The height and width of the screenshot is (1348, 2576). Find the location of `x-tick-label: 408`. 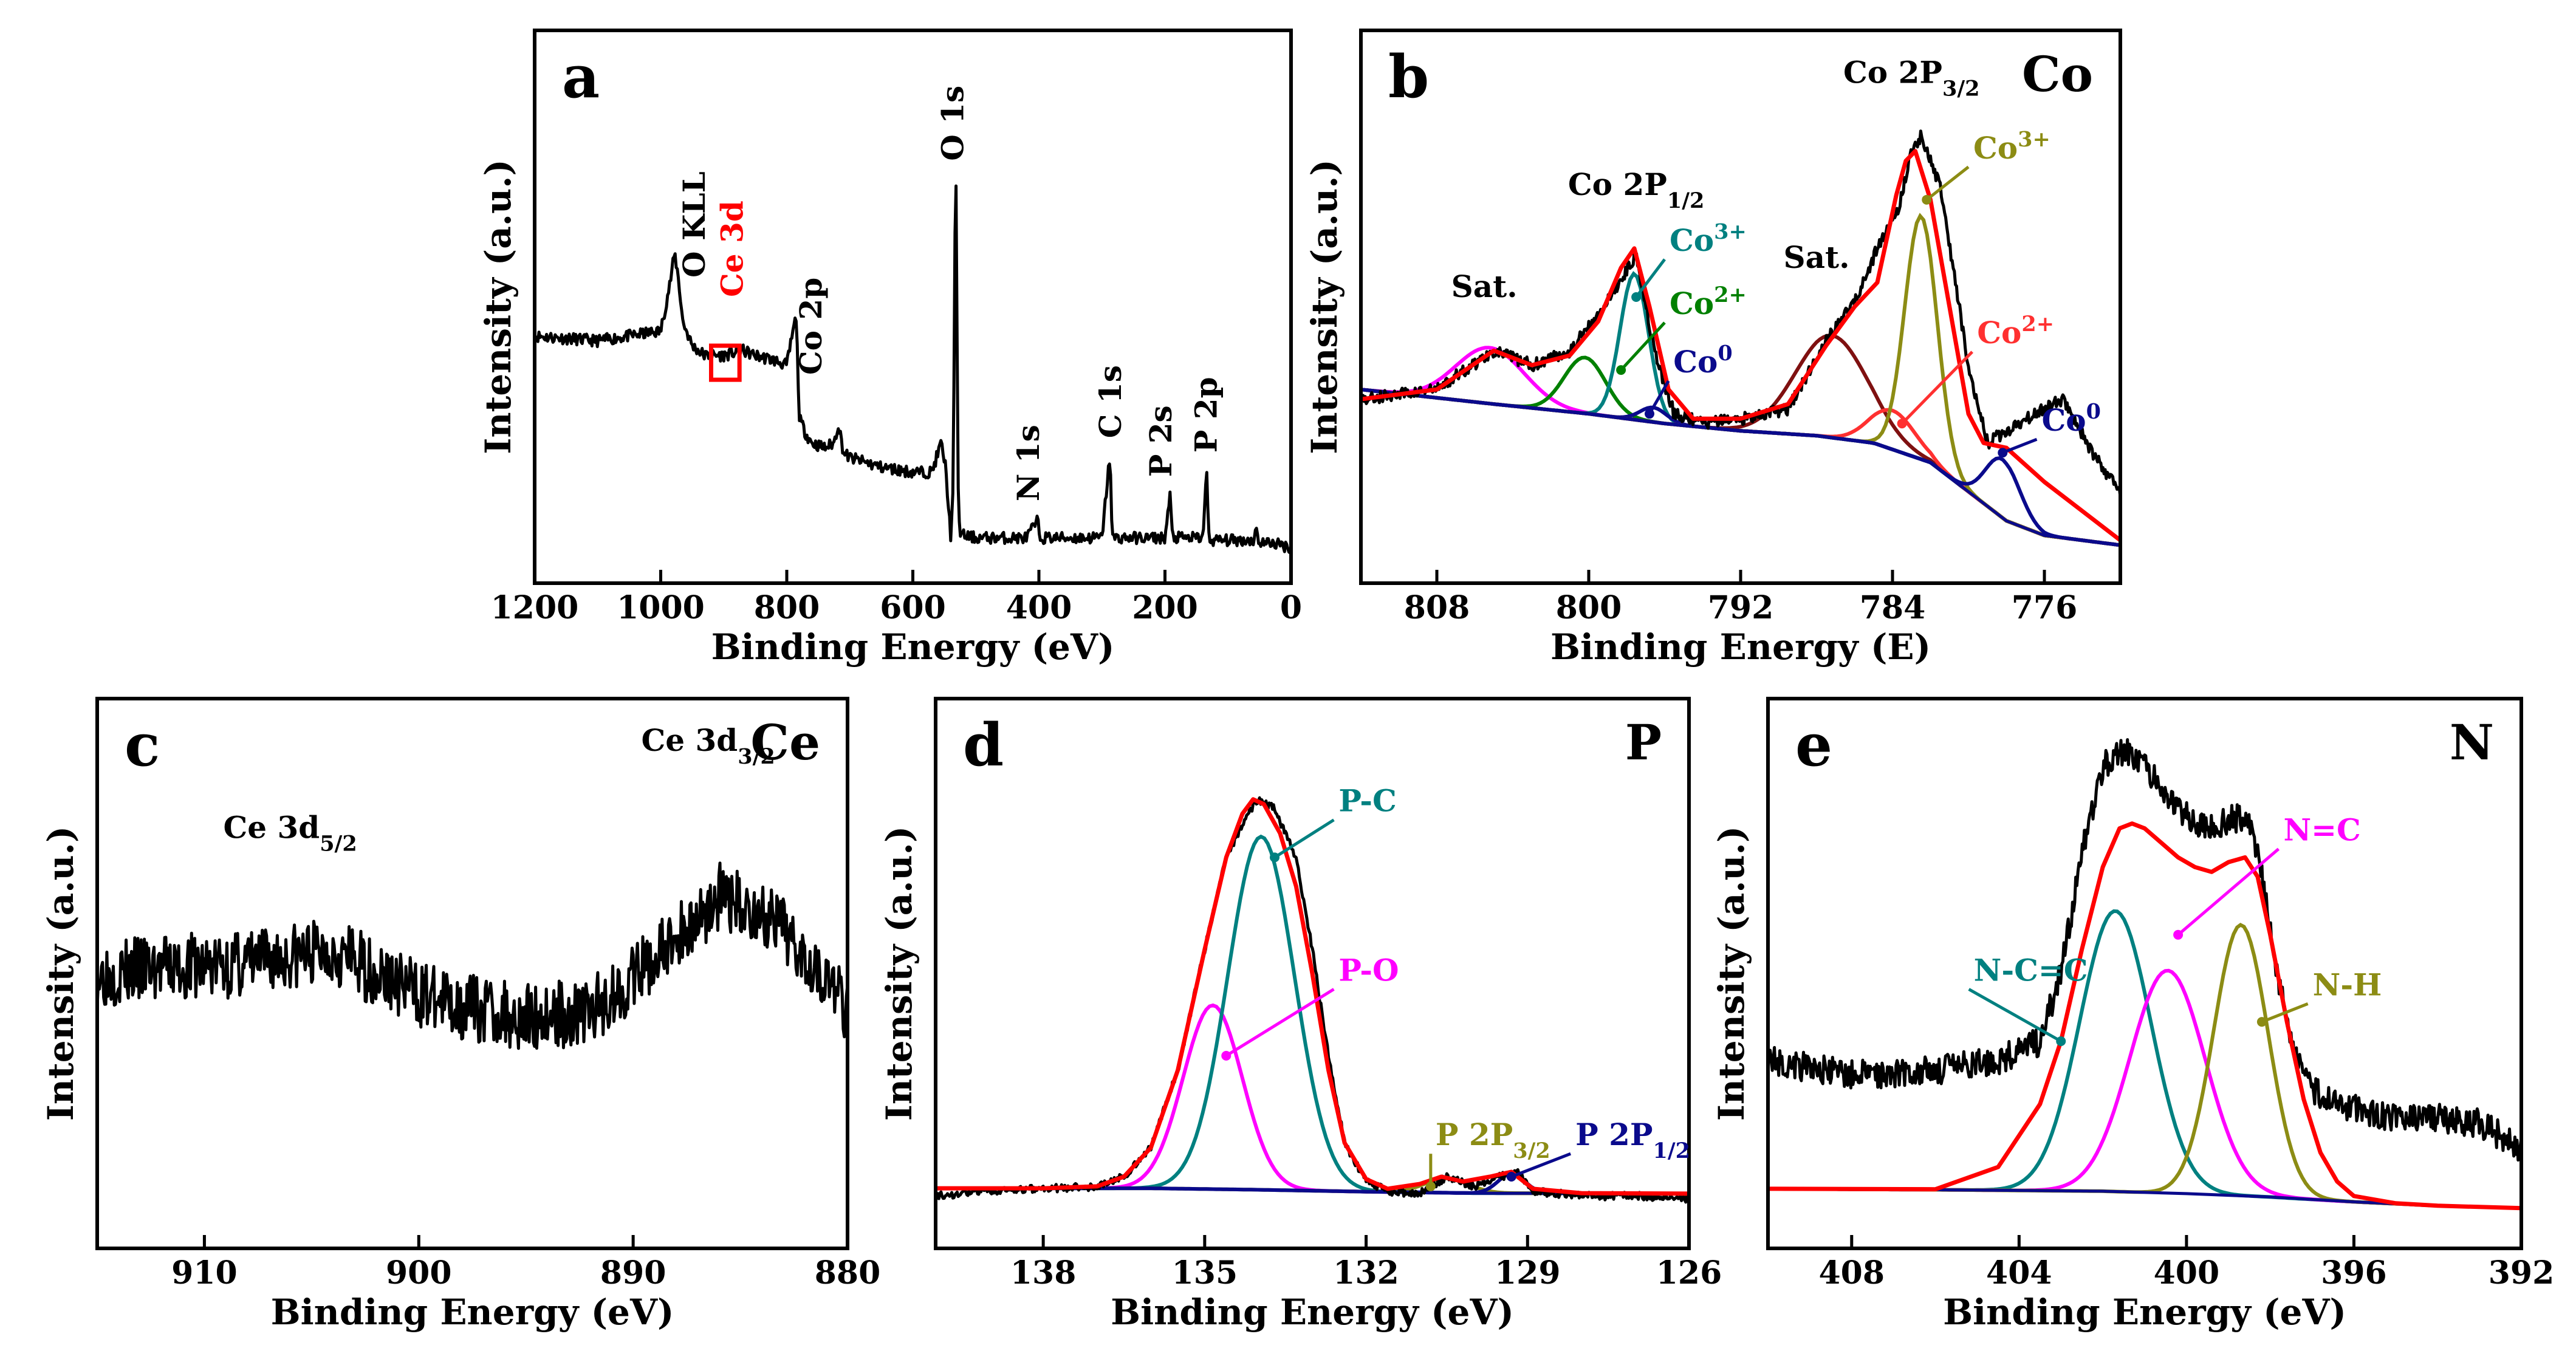

x-tick-label: 408 is located at coordinates (1852, 1273).